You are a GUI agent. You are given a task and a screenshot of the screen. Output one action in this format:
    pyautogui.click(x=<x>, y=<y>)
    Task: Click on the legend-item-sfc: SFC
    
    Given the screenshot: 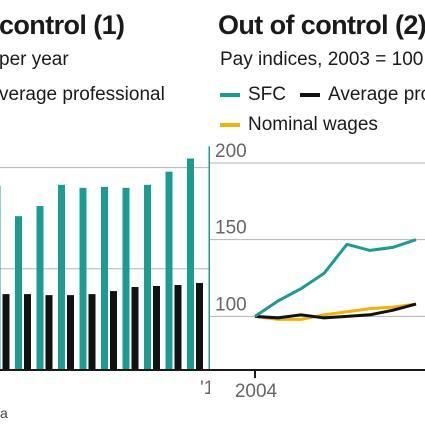 What is the action you would take?
    pyautogui.click(x=253, y=95)
    